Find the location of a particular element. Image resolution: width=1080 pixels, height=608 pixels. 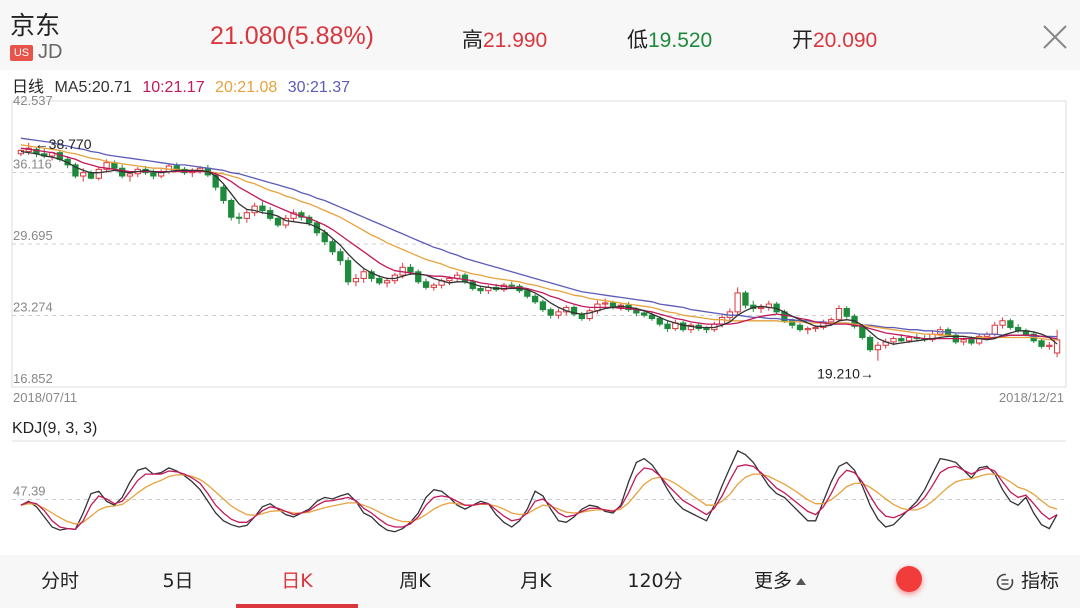

tab-label: 月K is located at coordinates (536, 581).